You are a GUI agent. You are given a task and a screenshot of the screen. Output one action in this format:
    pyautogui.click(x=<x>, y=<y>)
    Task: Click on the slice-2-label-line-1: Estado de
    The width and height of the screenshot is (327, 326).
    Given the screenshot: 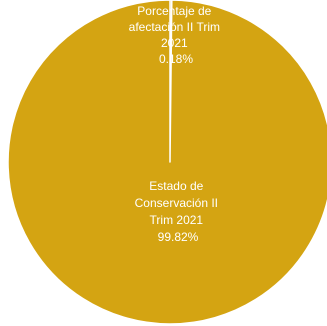 What is the action you would take?
    pyautogui.click(x=176, y=186)
    